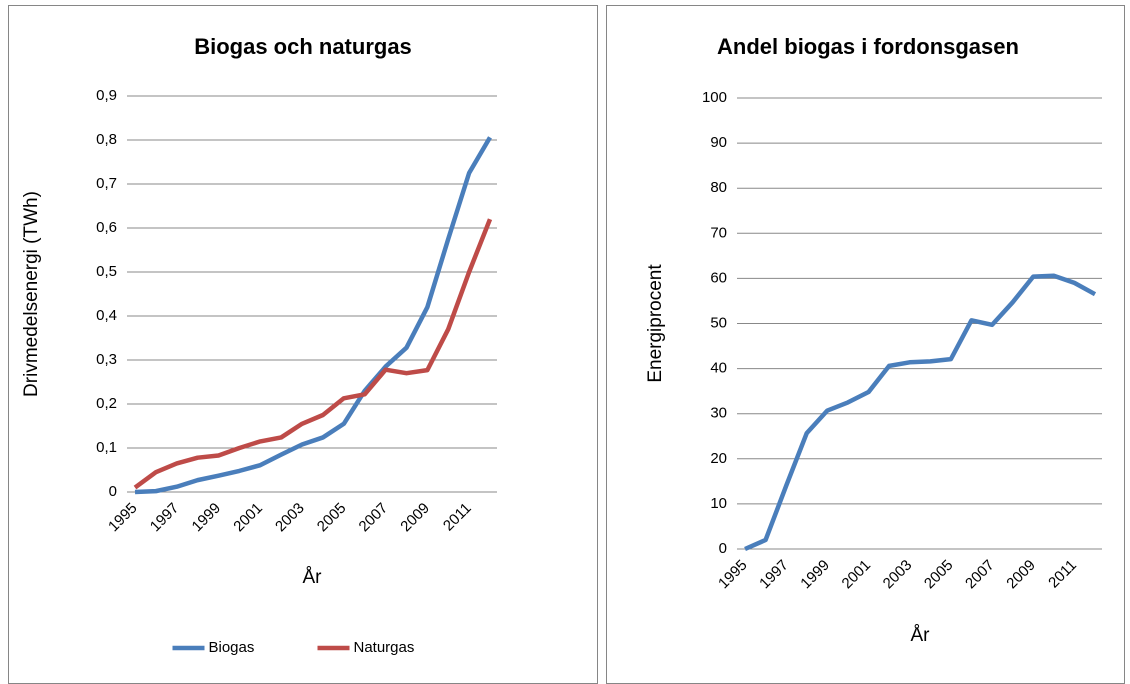 This screenshot has height=684, width=1130. I want to click on legend-label: Naturgas, so click(384, 647).